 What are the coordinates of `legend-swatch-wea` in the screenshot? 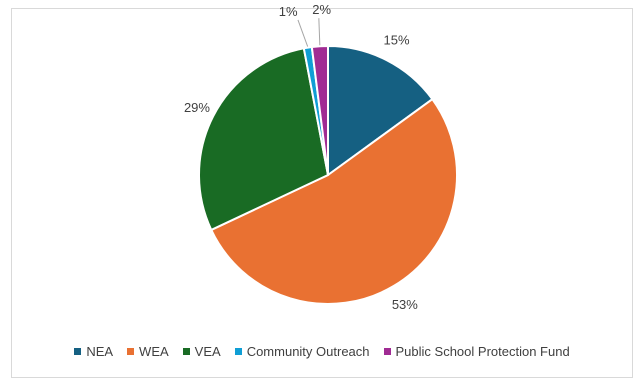 It's located at (131, 351).